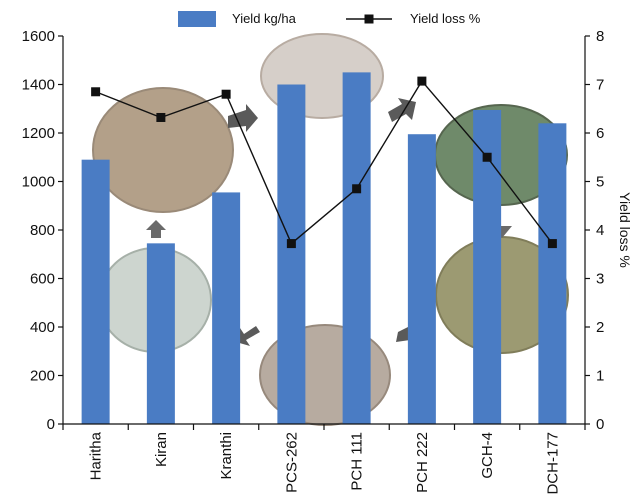 The width and height of the screenshot is (637, 503). I want to click on y-right-tick-label: 8, so click(600, 36).